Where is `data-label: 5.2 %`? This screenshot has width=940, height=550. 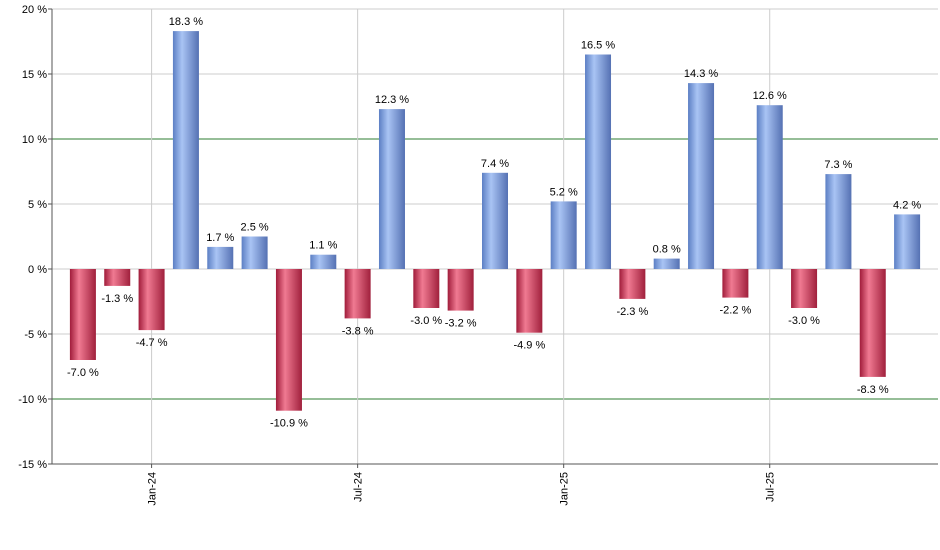
data-label: 5.2 % is located at coordinates (564, 192).